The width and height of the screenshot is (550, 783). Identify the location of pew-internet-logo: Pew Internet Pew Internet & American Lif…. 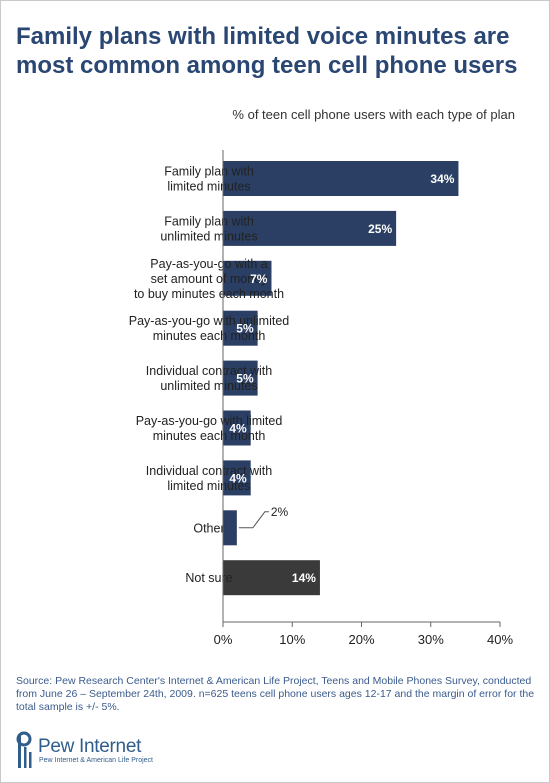
(114, 750).